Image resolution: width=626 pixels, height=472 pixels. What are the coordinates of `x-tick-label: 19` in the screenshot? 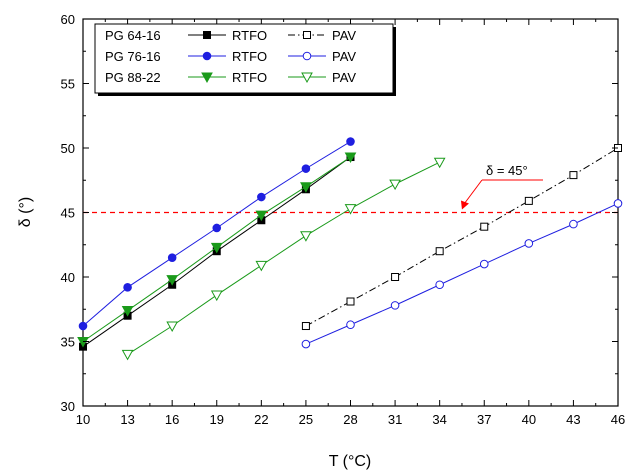 It's located at (217, 419).